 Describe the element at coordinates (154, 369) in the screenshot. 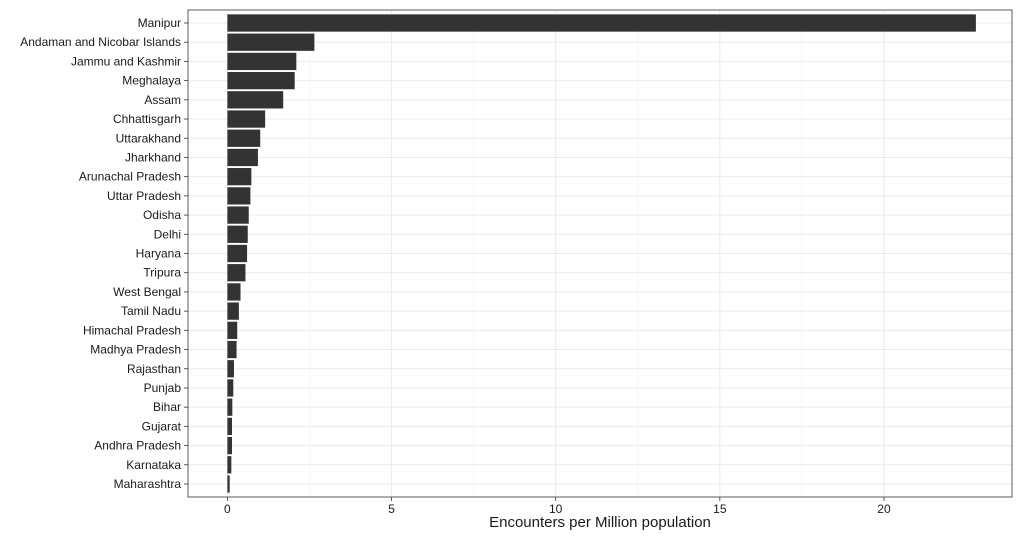

I see `category-label: Rajasthan` at that location.